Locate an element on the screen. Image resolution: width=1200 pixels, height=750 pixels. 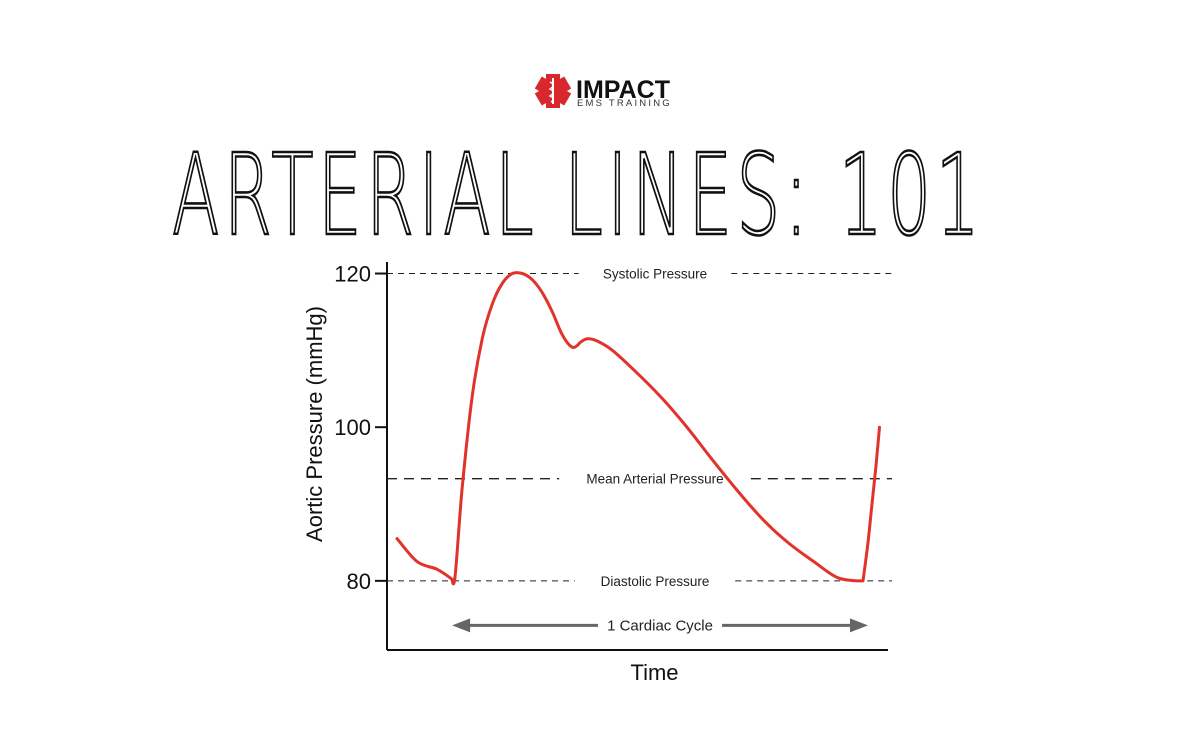
star-of-life-icon is located at coordinates (553, 91).